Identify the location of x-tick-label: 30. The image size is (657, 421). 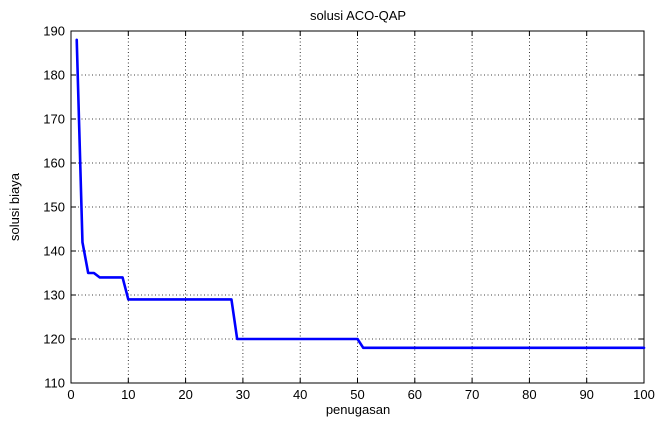
(243, 394).